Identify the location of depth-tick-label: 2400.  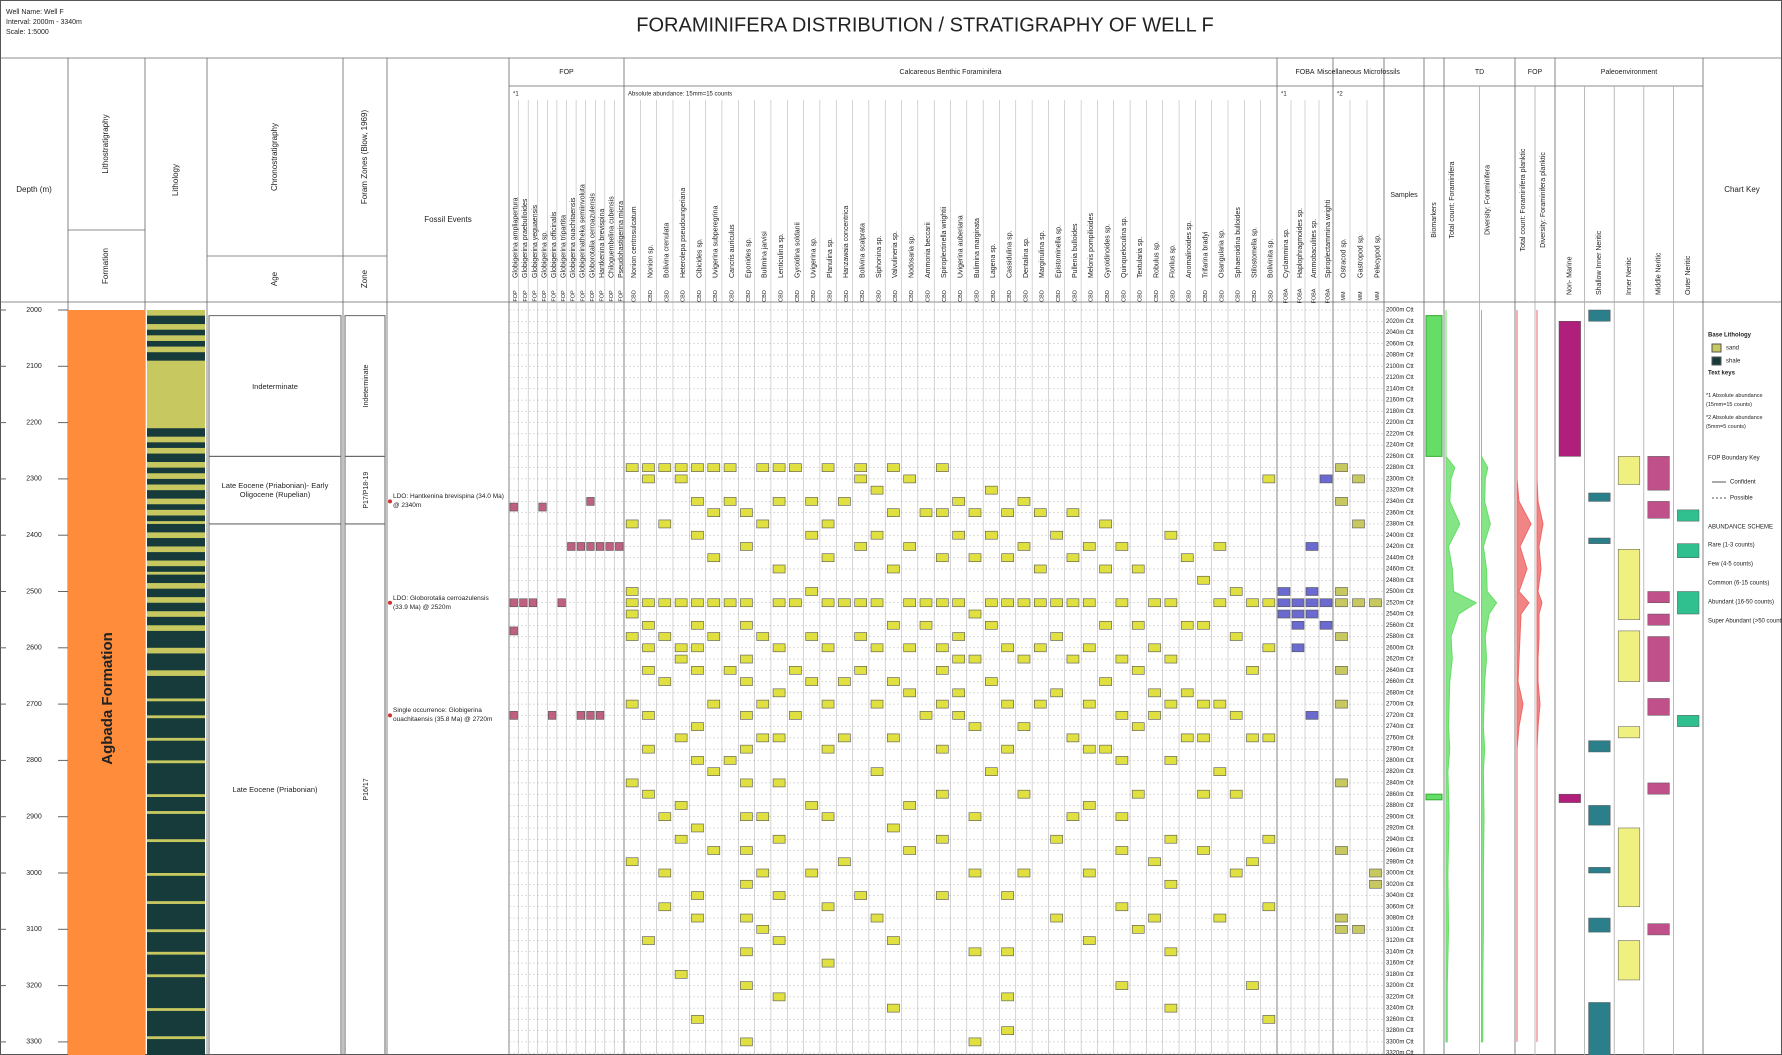
(34, 535).